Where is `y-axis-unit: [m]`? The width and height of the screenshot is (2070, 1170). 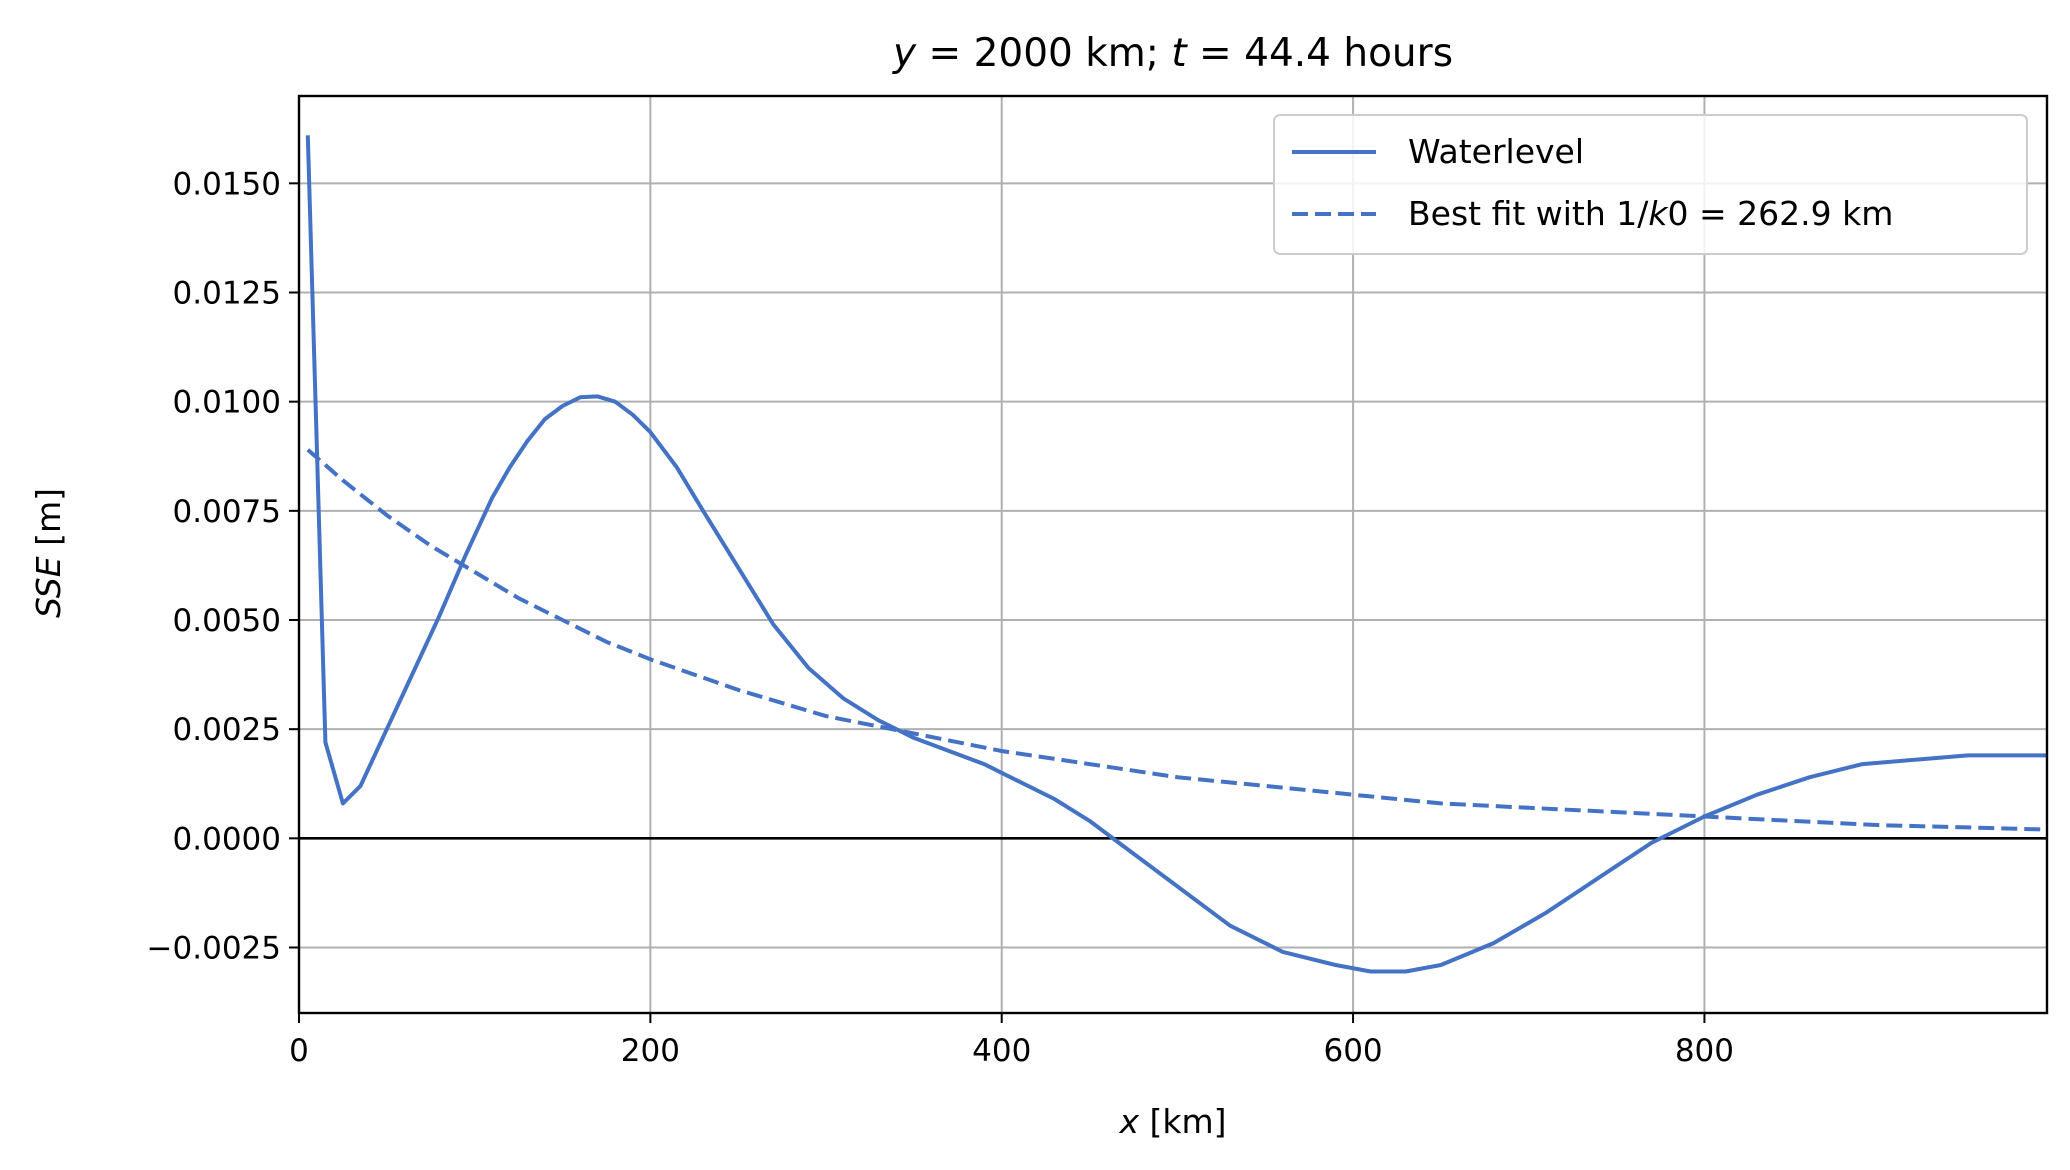 y-axis-unit: [m] is located at coordinates (48, 517).